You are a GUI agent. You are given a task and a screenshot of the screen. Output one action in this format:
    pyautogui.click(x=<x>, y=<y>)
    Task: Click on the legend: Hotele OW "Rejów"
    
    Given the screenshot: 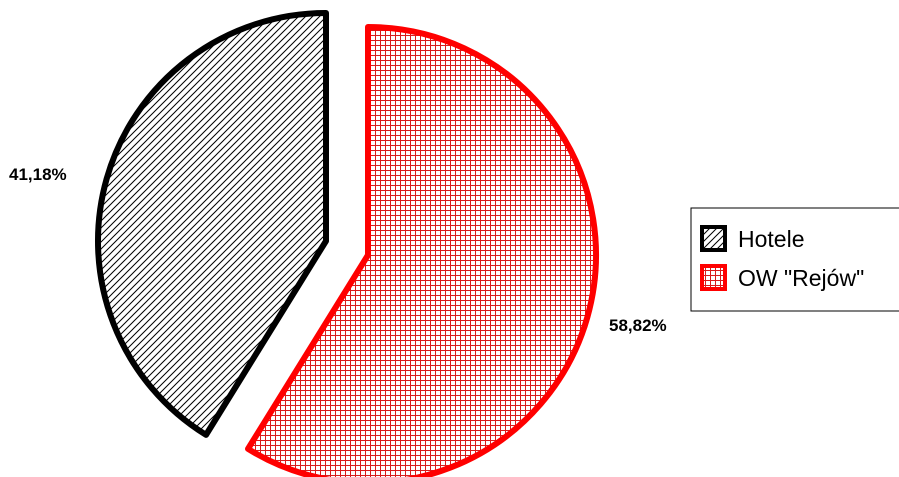 What is the action you would take?
    pyautogui.click(x=794, y=259)
    